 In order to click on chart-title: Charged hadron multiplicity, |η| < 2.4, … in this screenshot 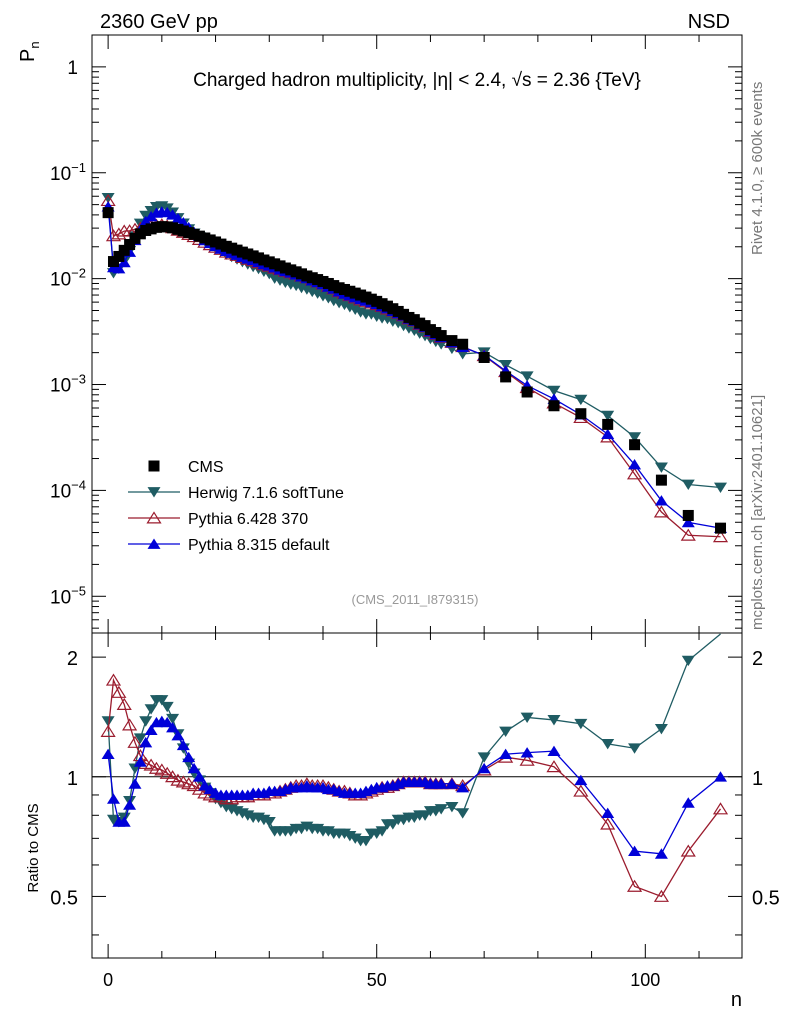, I will do `click(417, 80)`.